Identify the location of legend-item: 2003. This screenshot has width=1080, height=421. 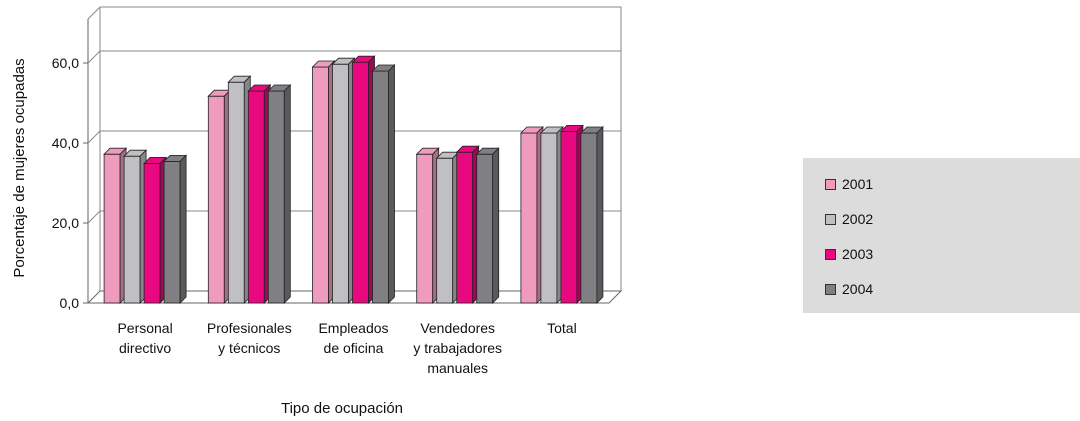
(849, 254).